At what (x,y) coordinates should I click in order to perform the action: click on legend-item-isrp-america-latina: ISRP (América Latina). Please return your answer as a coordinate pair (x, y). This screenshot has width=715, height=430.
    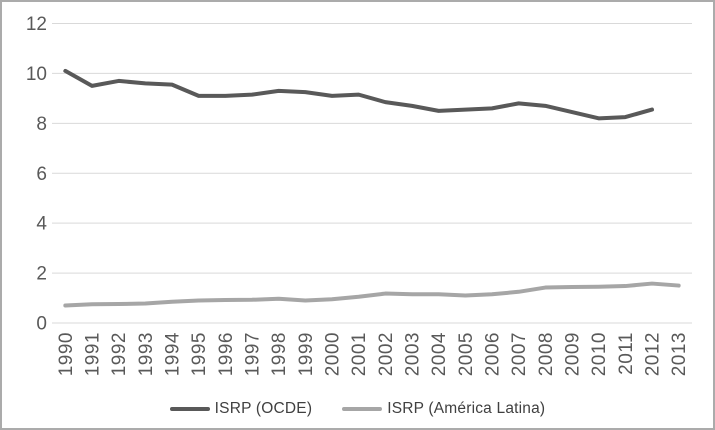
    Looking at the image, I should click on (443, 409).